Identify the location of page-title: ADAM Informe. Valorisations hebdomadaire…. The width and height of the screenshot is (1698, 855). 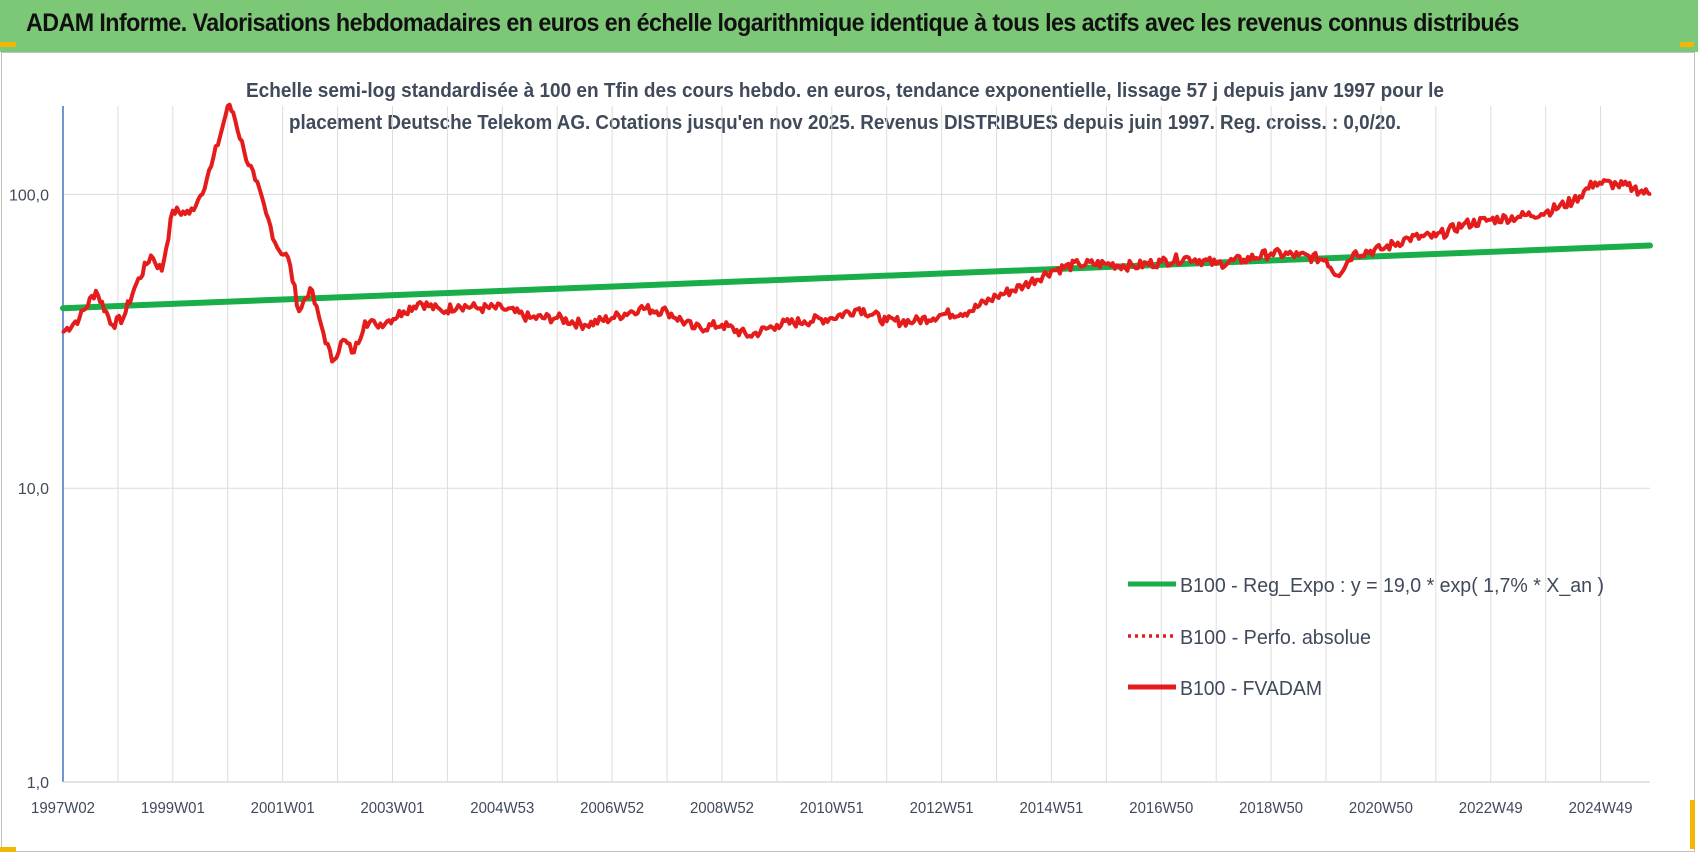
(772, 23).